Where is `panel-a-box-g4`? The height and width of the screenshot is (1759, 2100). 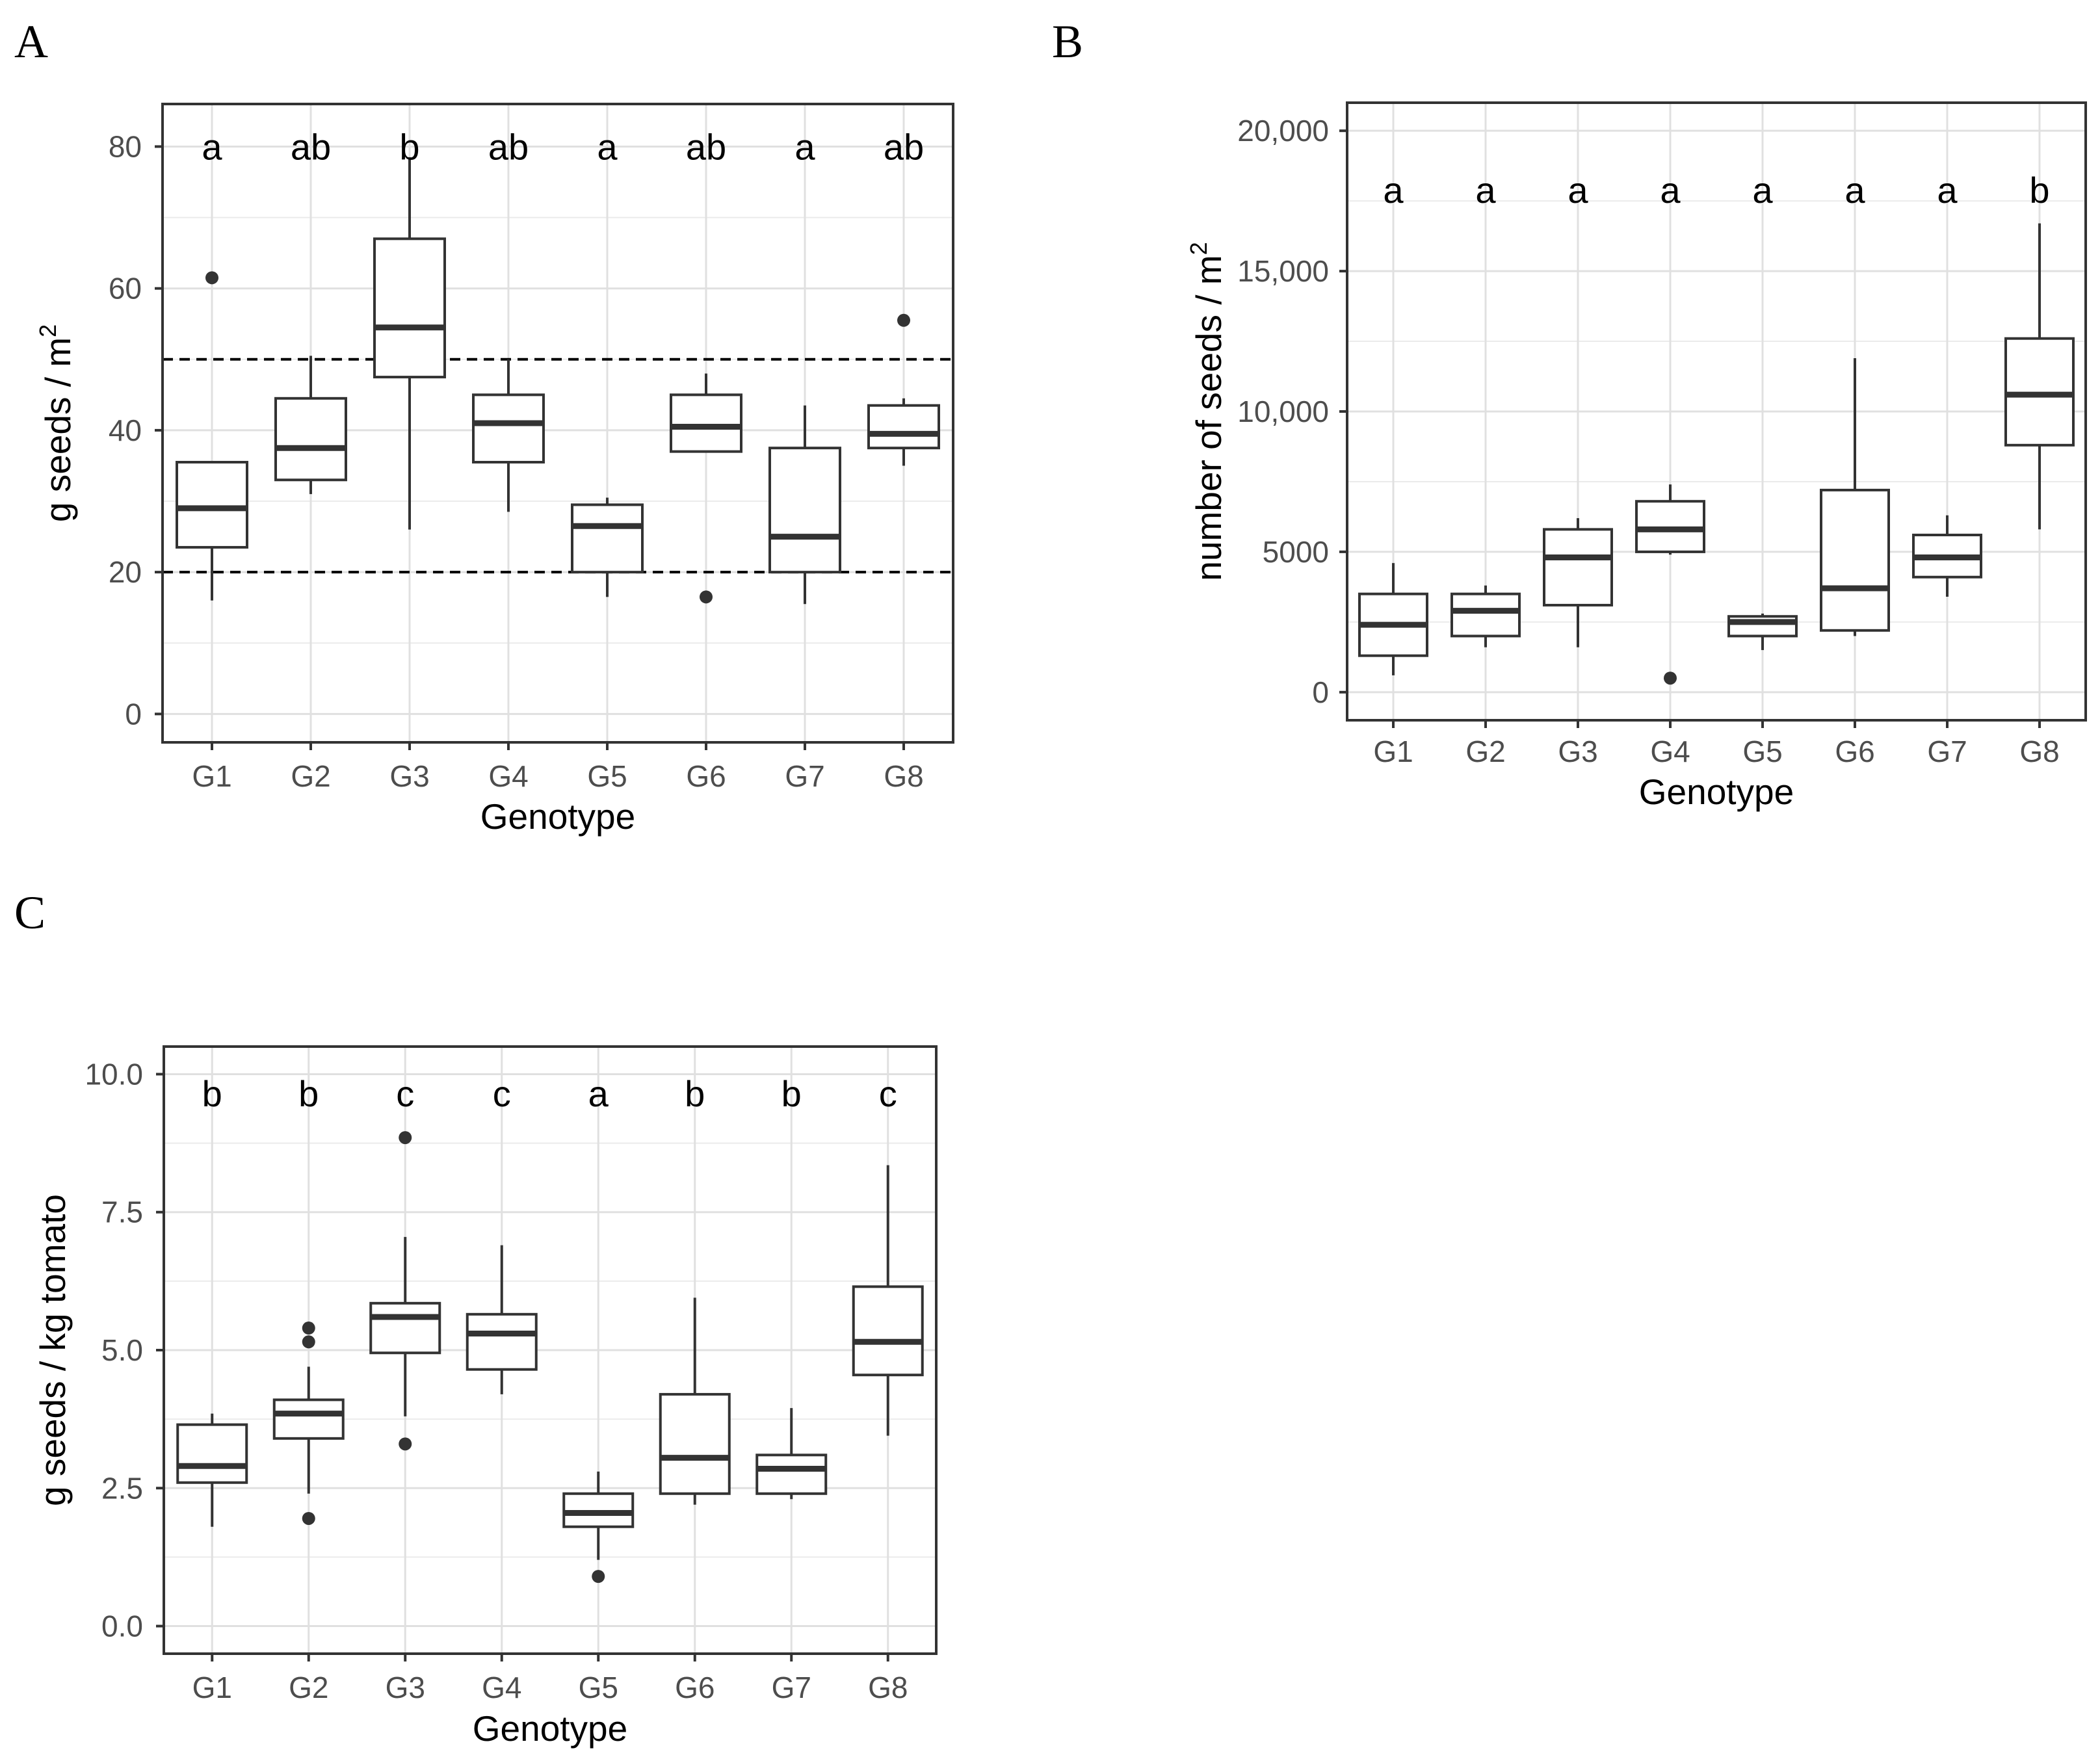
panel-a-box-g4 is located at coordinates (508, 435).